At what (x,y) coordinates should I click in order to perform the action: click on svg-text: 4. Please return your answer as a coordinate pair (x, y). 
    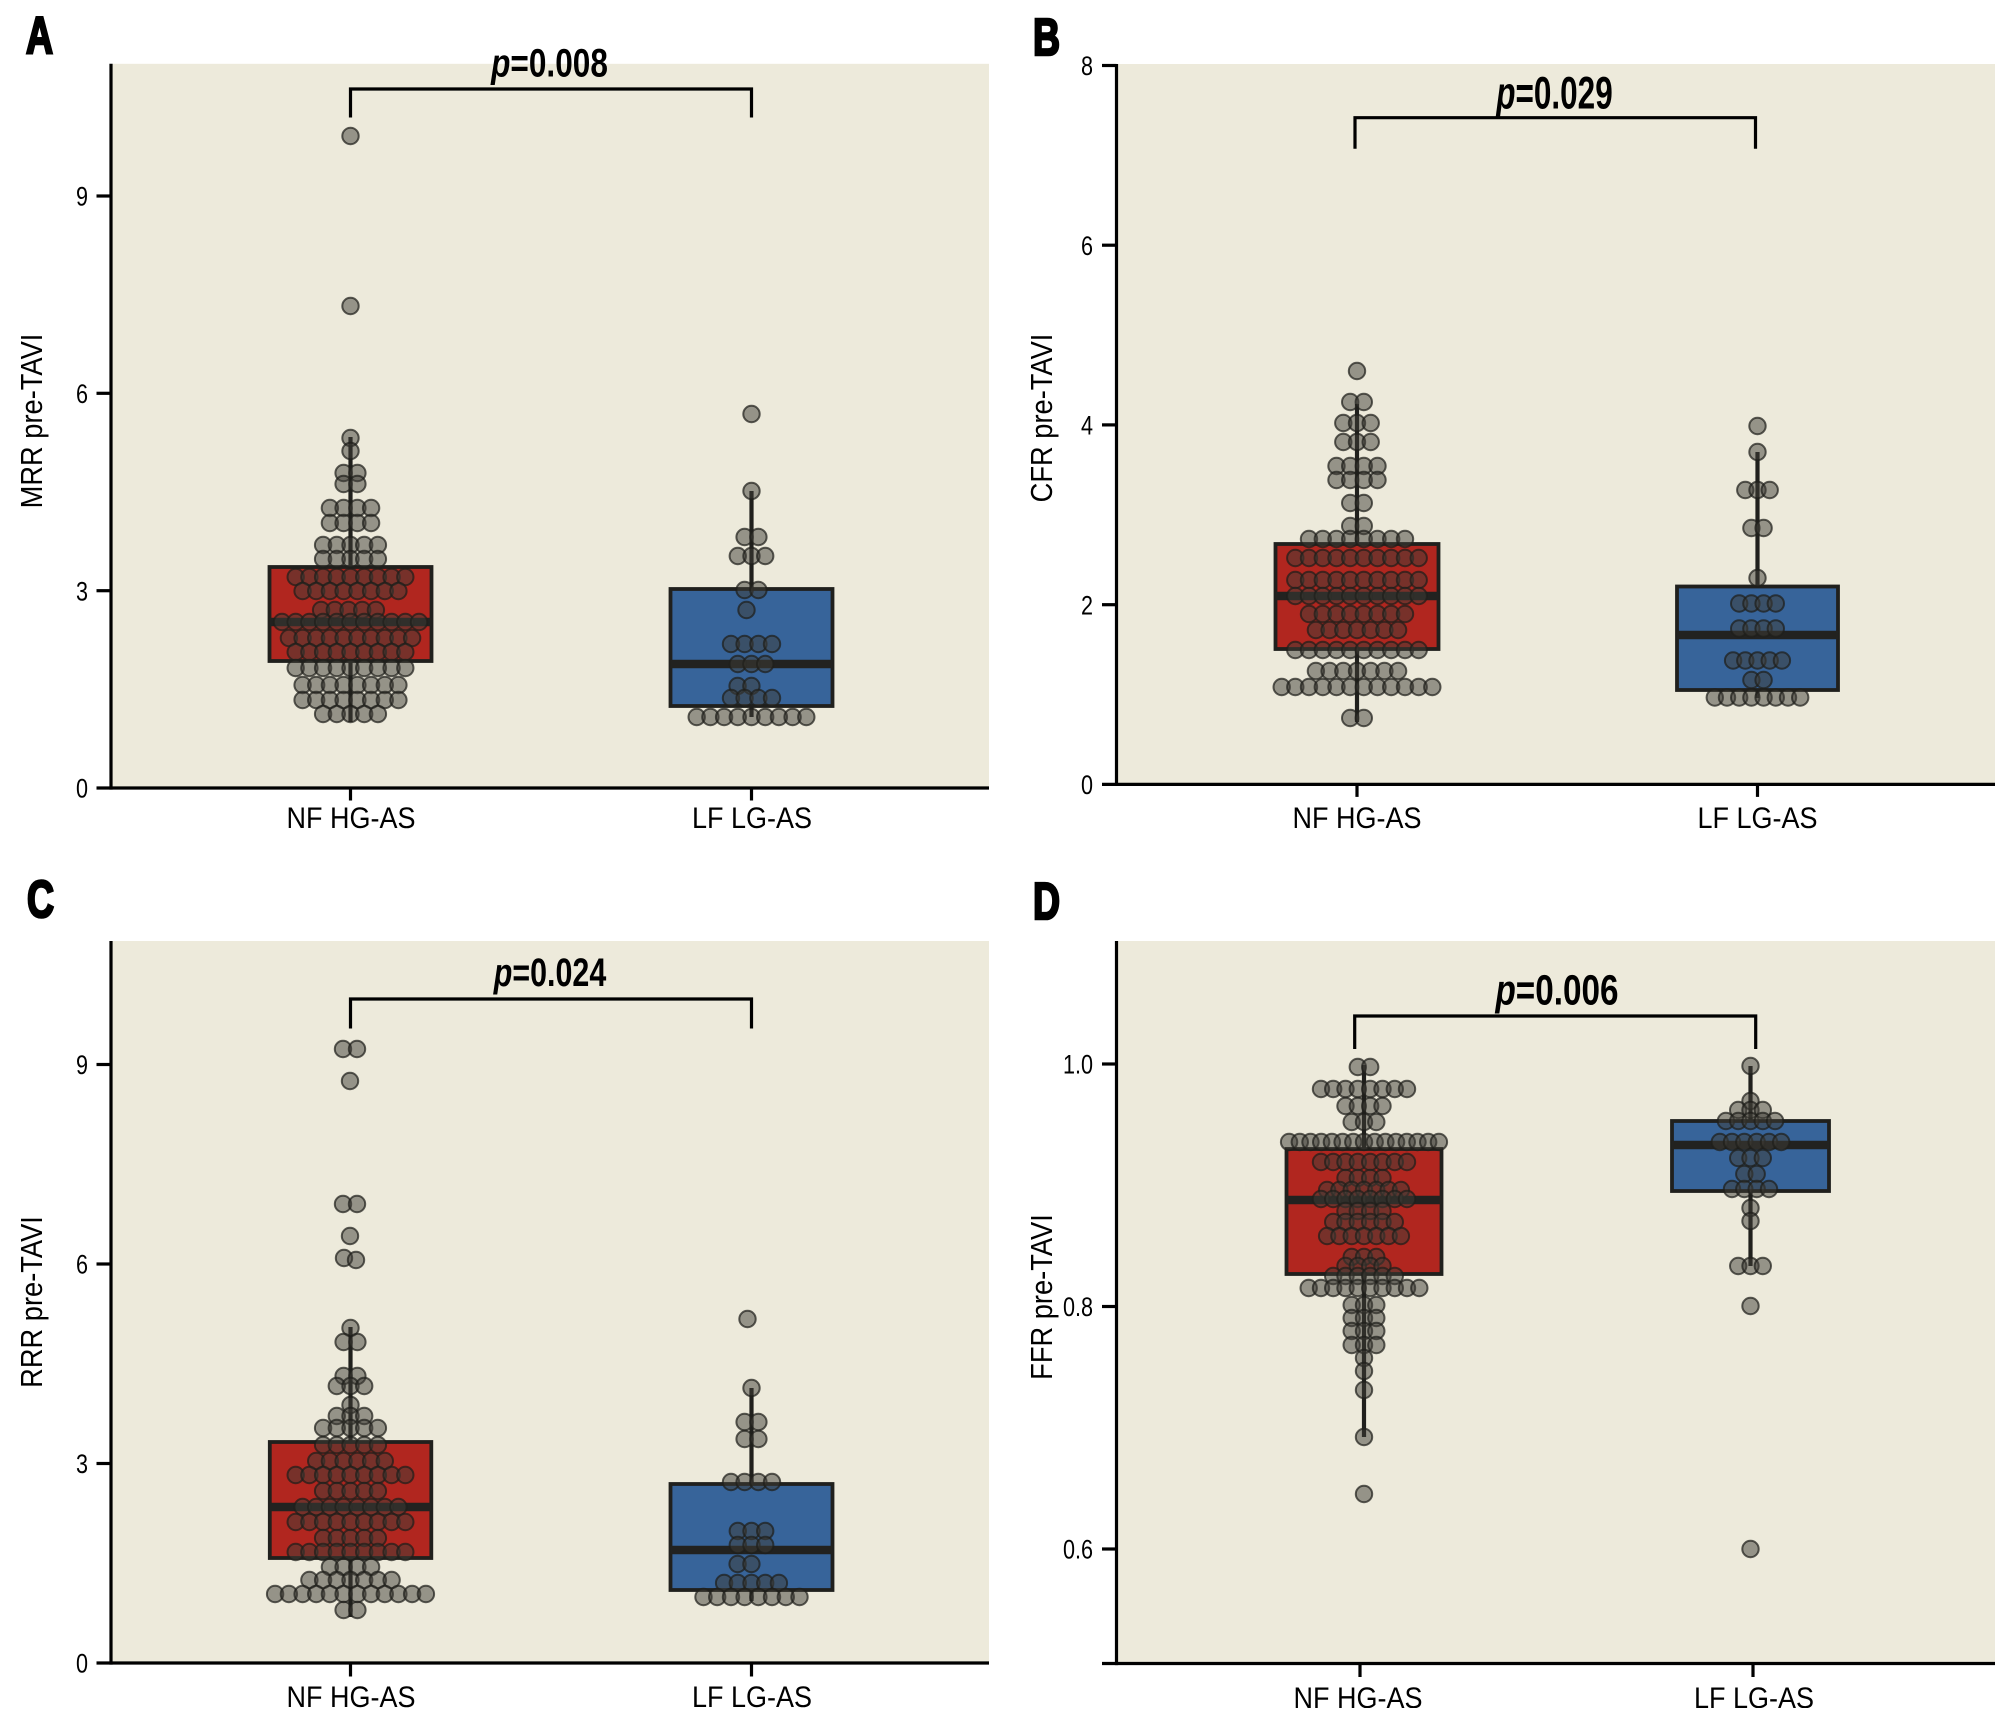
    Looking at the image, I should click on (1087, 426).